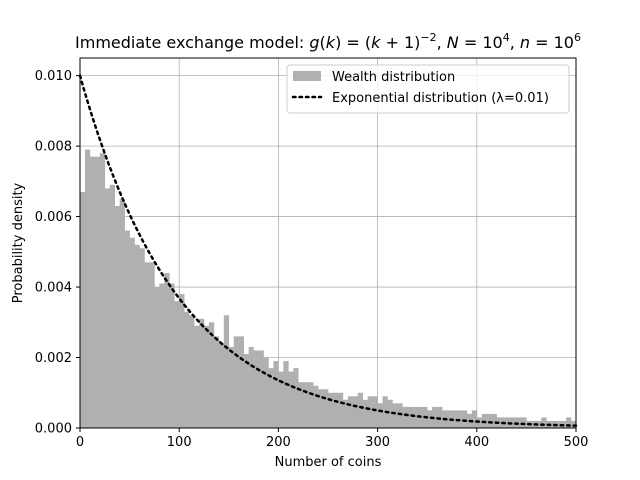  What do you see at coordinates (179, 442) in the screenshot?
I see `x-tick-label: 100` at bounding box center [179, 442].